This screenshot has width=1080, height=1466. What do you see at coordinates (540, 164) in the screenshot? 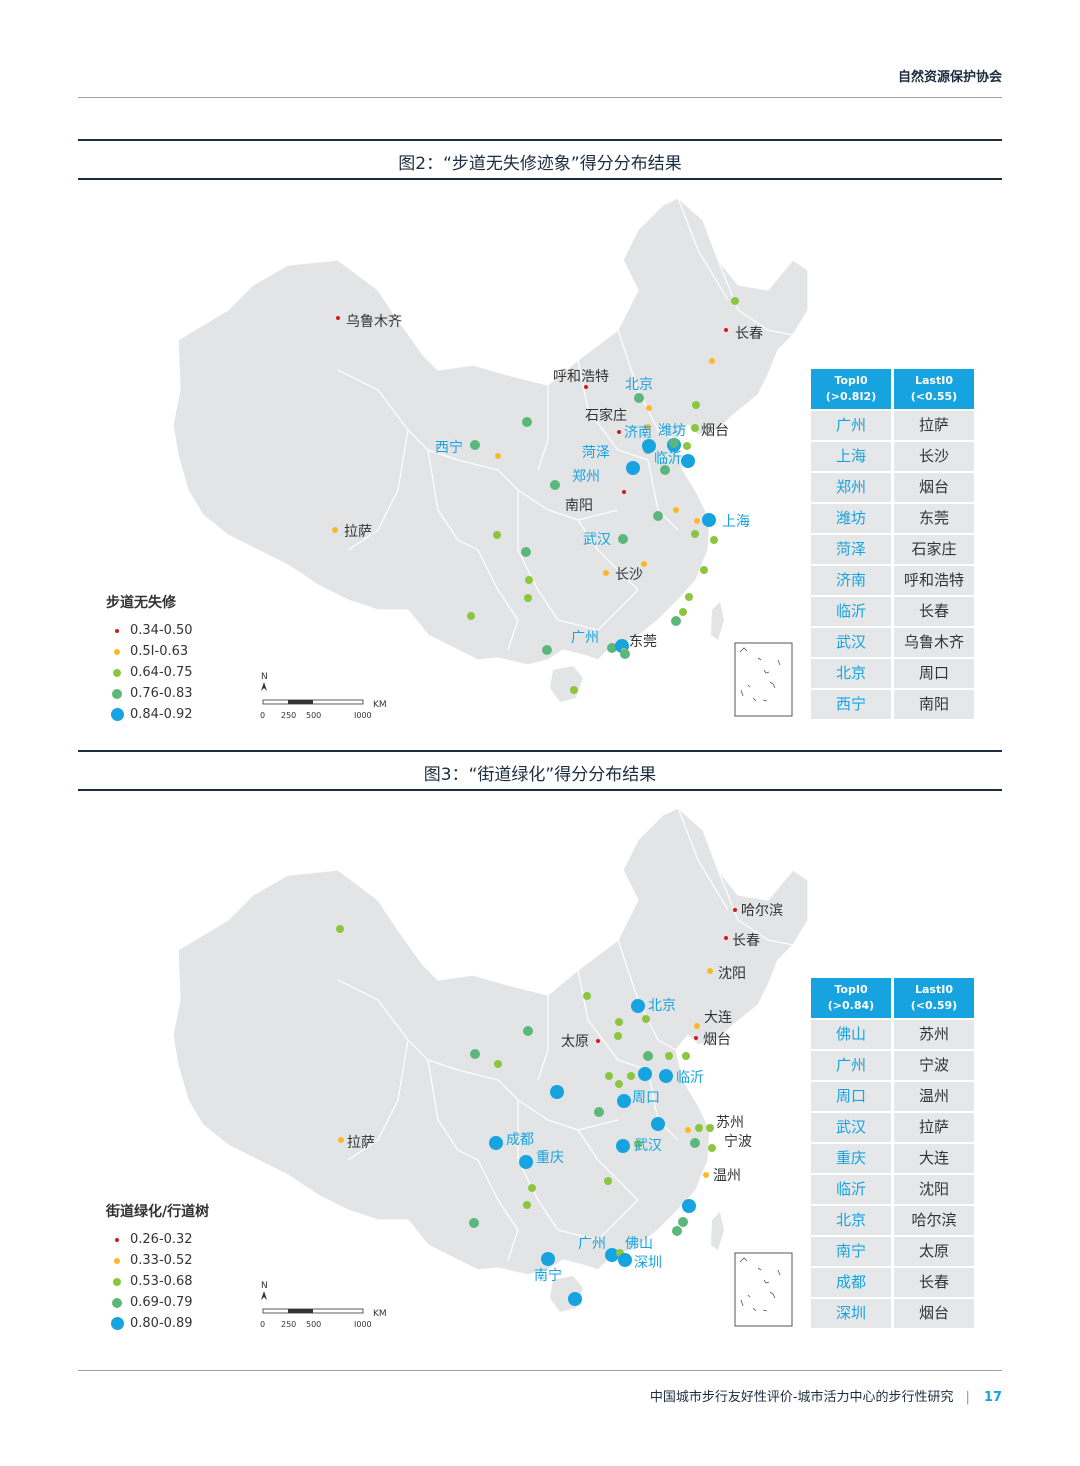
I see `figure2-title: 图2：“步道无失修迹象”得分分布结果` at bounding box center [540, 164].